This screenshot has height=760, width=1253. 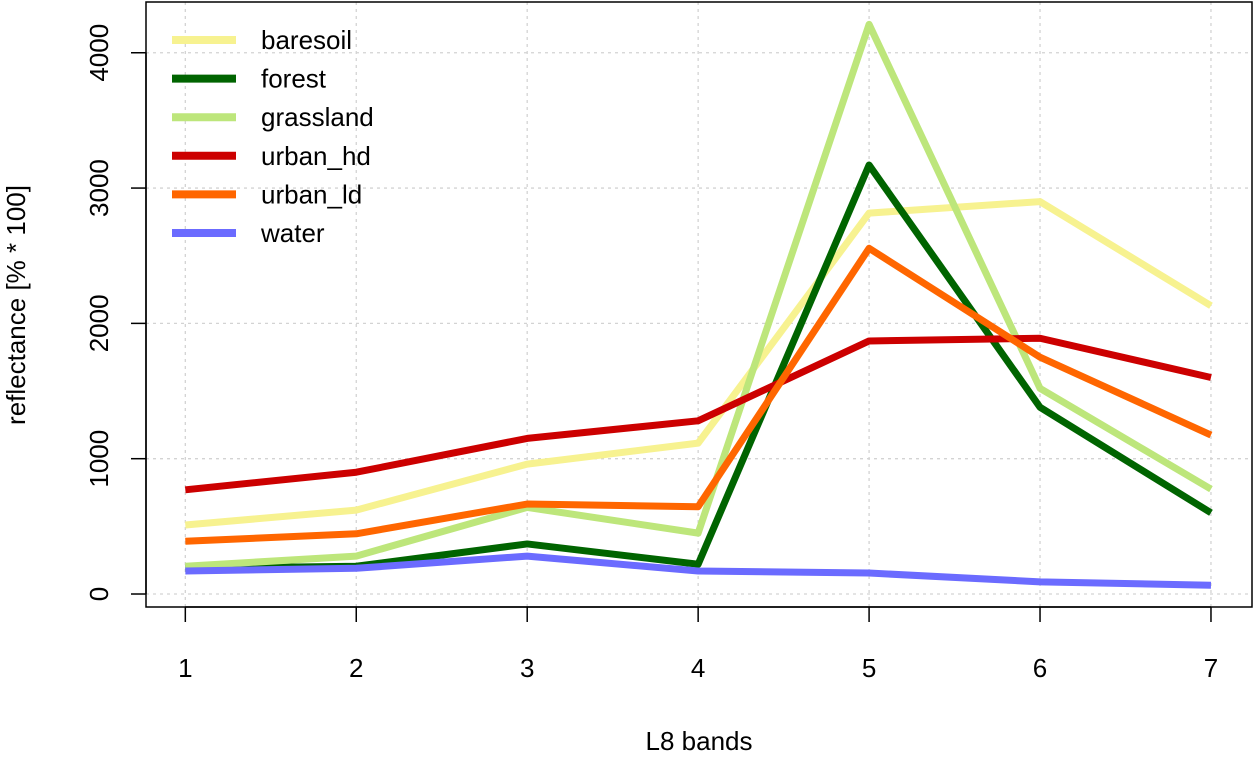 What do you see at coordinates (698, 668) in the screenshot?
I see `x-tick-label: 4` at bounding box center [698, 668].